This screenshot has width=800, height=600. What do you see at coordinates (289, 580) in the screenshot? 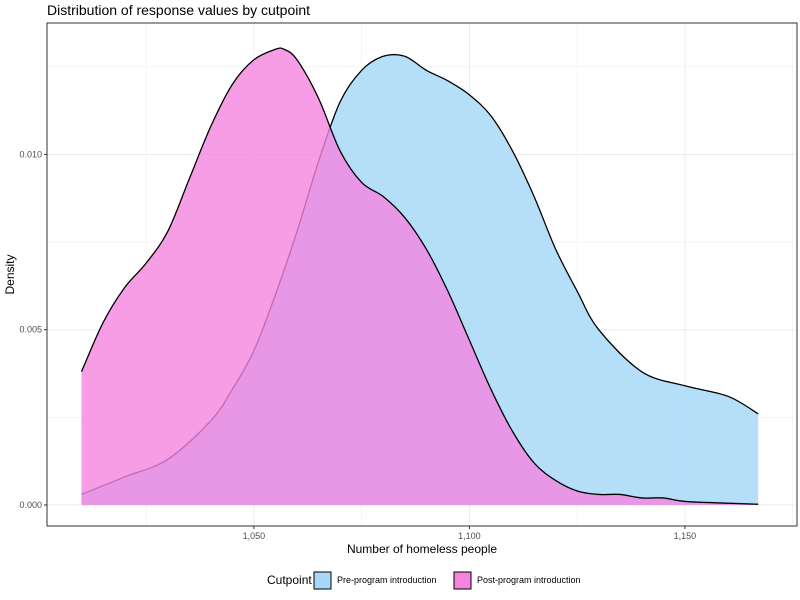
I see `legend-title: Cutpoint` at bounding box center [289, 580].